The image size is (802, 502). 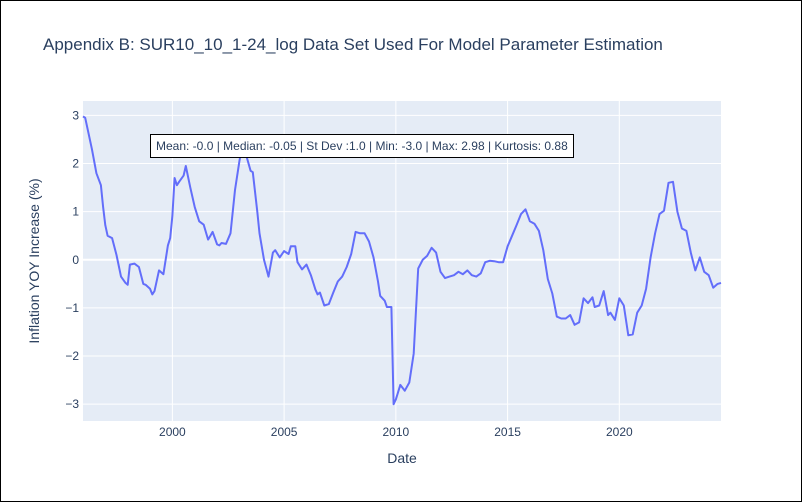 What do you see at coordinates (72, 404) in the screenshot?
I see `y-tick-label: −3` at bounding box center [72, 404].